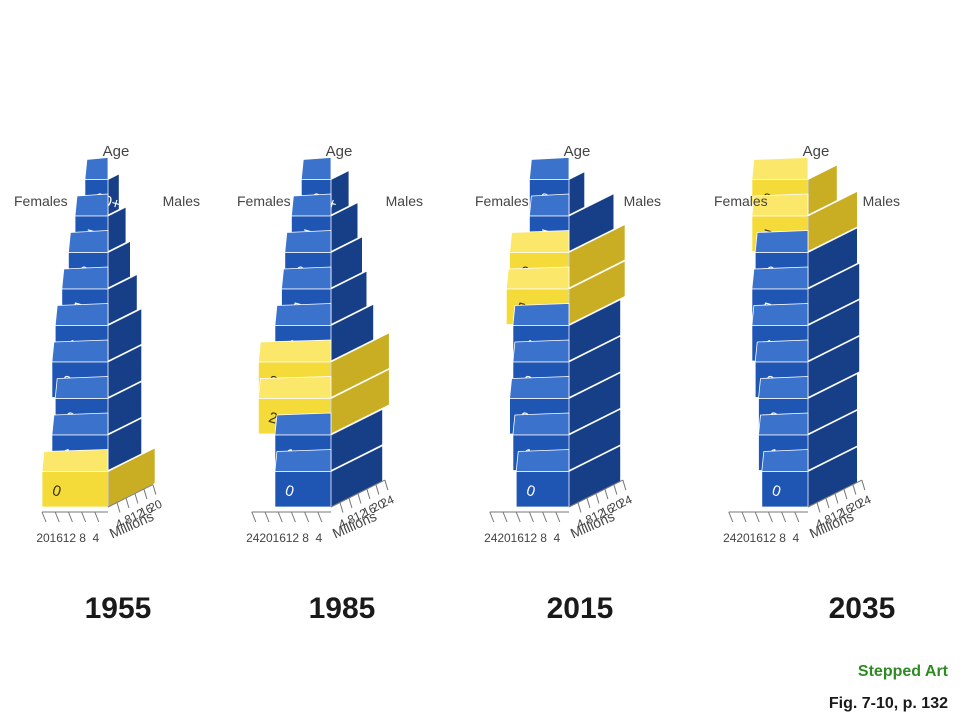 This screenshot has width=960, height=720. Describe the element at coordinates (580, 608) in the screenshot. I see `year-label-2015: 2015` at that location.